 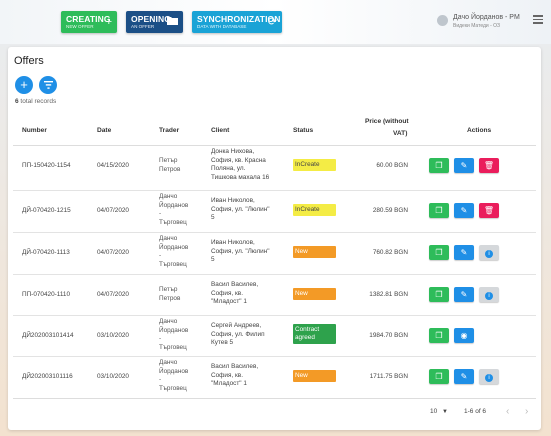 I want to click on eye-icon: ◉, so click(x=464, y=335).